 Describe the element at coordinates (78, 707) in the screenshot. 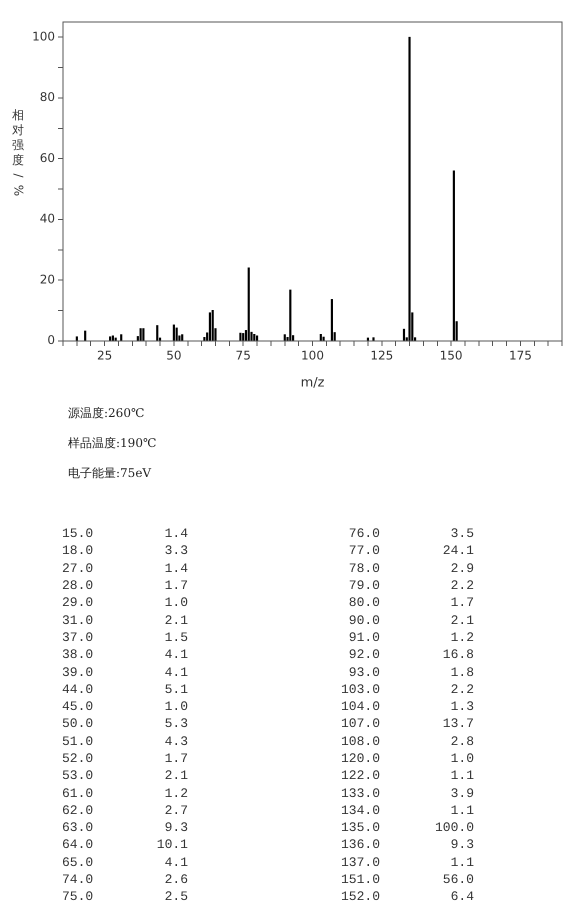

I see `text: 45.0` at that location.